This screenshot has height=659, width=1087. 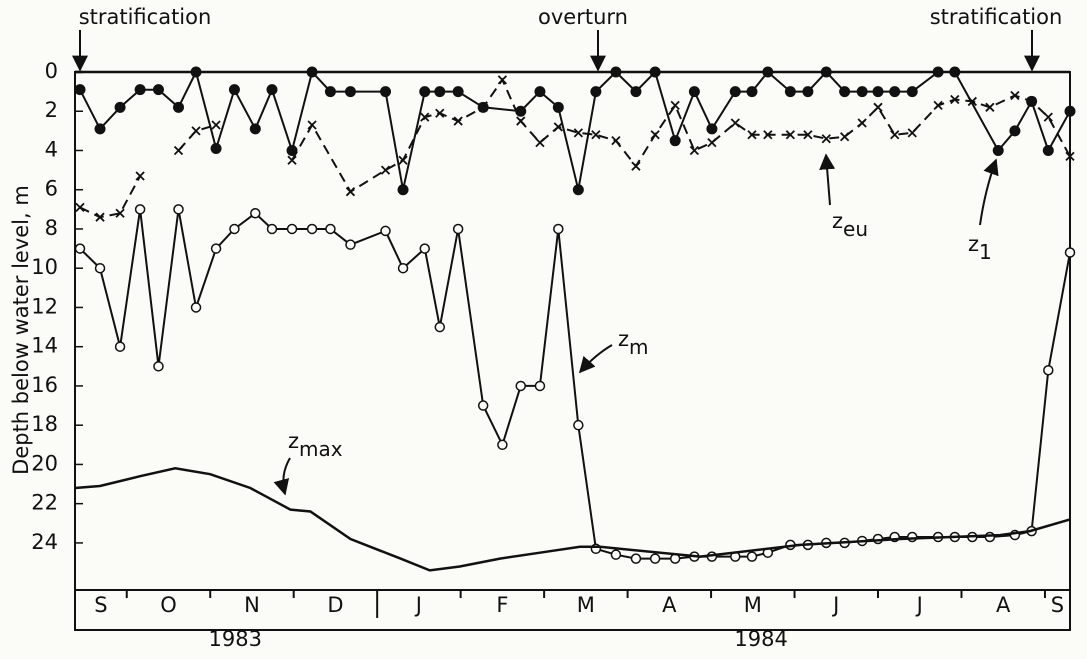 What do you see at coordinates (235, 639) in the screenshot?
I see `year-label: 1983` at bounding box center [235, 639].